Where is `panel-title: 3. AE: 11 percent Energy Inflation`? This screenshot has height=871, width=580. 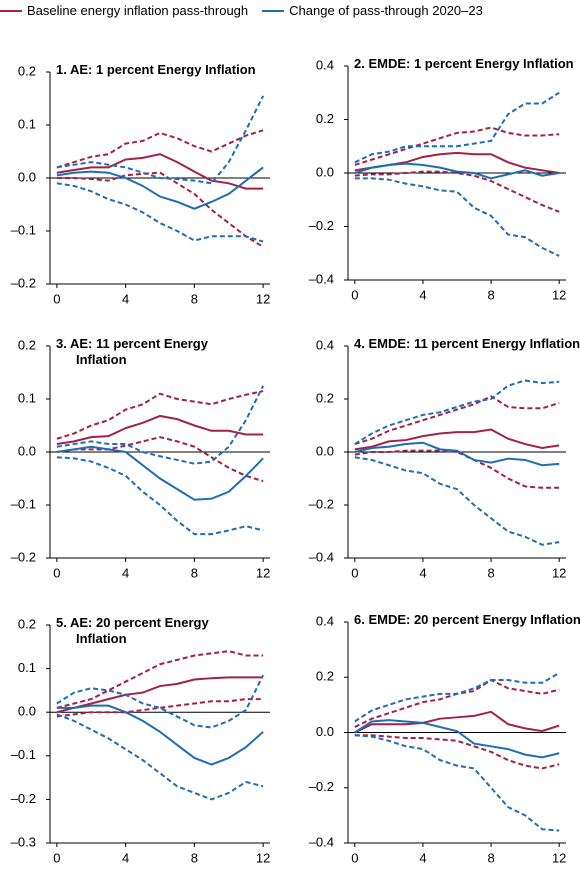
panel-title: 3. AE: 11 percent Energy Inflation is located at coordinates (132, 351).